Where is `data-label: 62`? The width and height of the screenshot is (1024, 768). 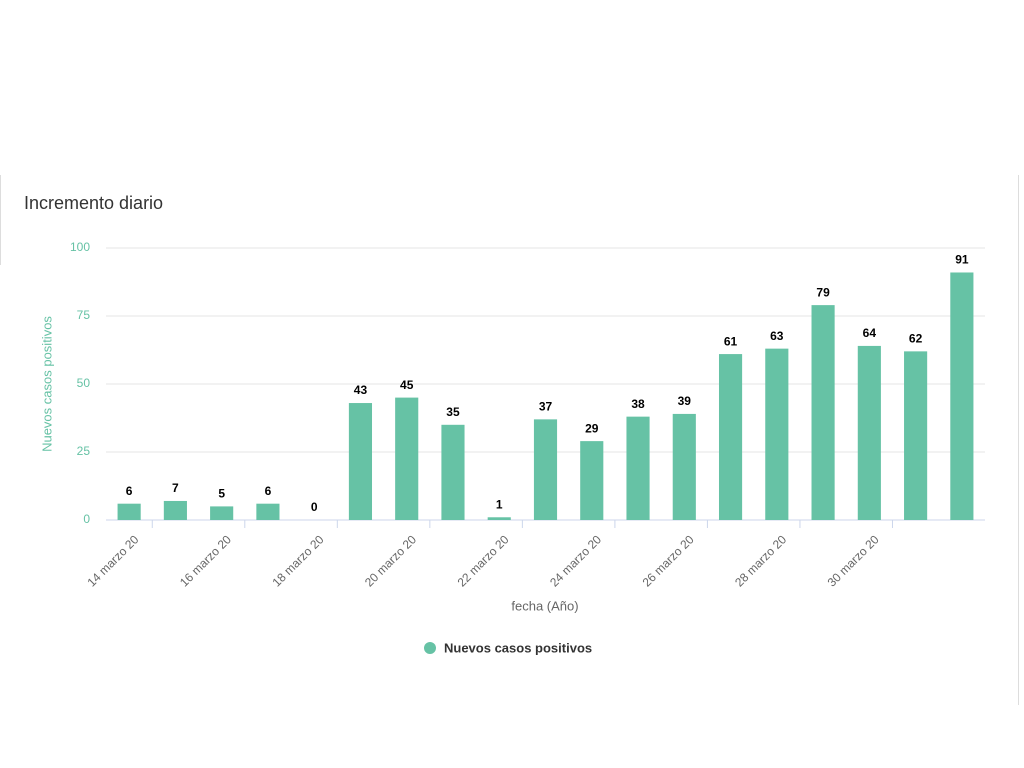
data-label: 62 is located at coordinates (916, 339).